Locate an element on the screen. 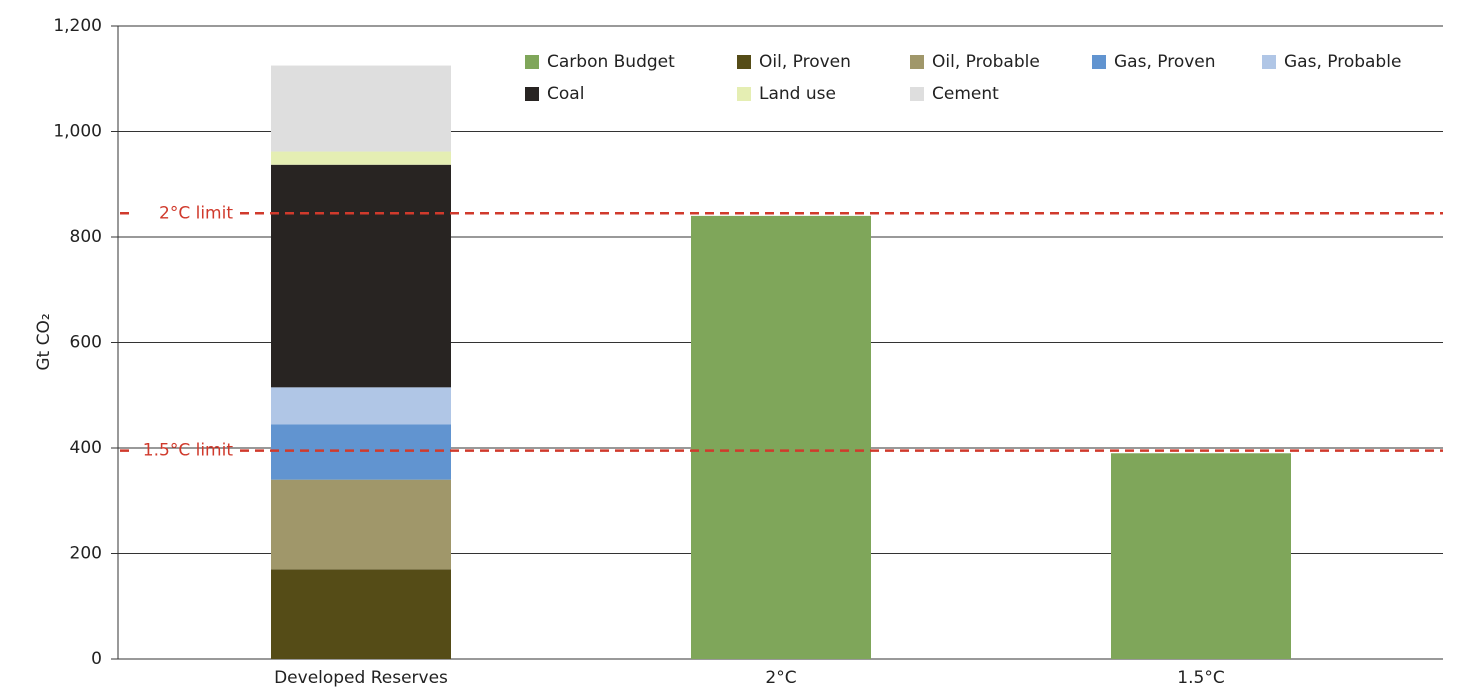 The image size is (1459, 688). legend-label: Land use is located at coordinates (797, 94).